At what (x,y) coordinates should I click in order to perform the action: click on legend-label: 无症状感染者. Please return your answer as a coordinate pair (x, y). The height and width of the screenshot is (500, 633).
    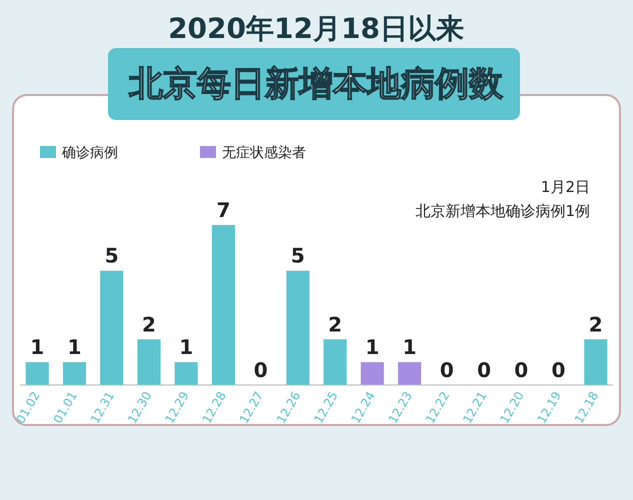
    Looking at the image, I should click on (264, 153).